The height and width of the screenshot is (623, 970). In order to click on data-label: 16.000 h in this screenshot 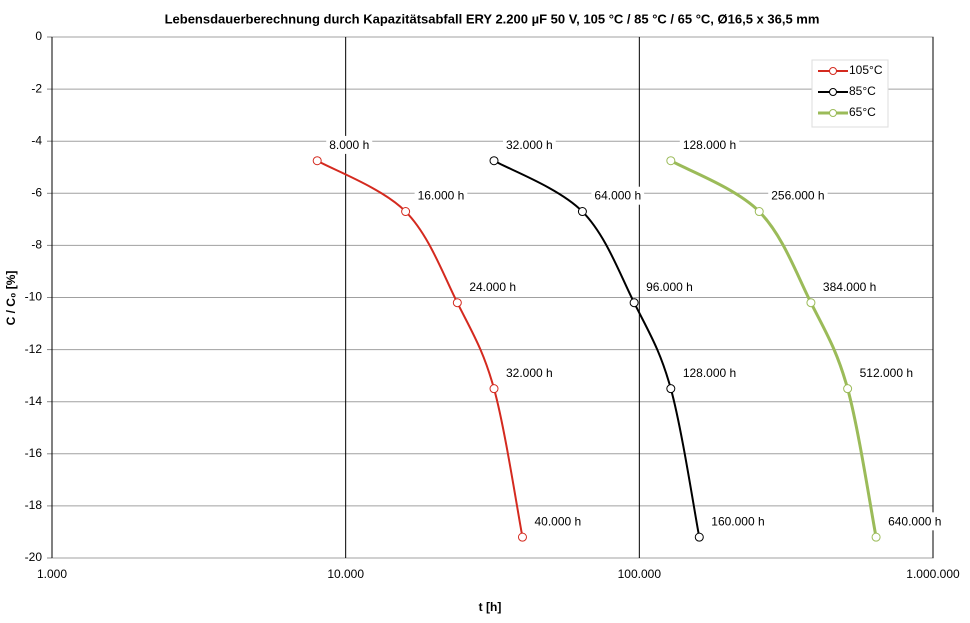, I will do `click(441, 196)`.